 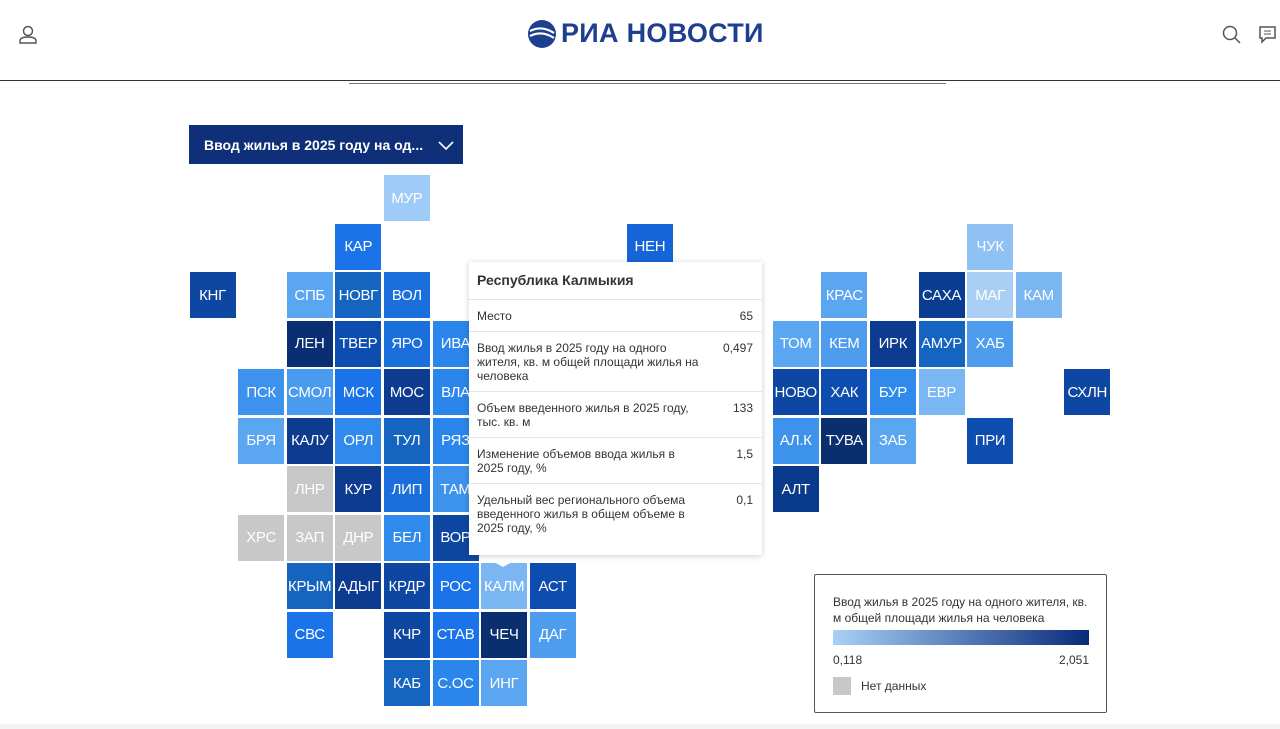 I want to click on tooltip-value: 133, so click(x=742, y=408).